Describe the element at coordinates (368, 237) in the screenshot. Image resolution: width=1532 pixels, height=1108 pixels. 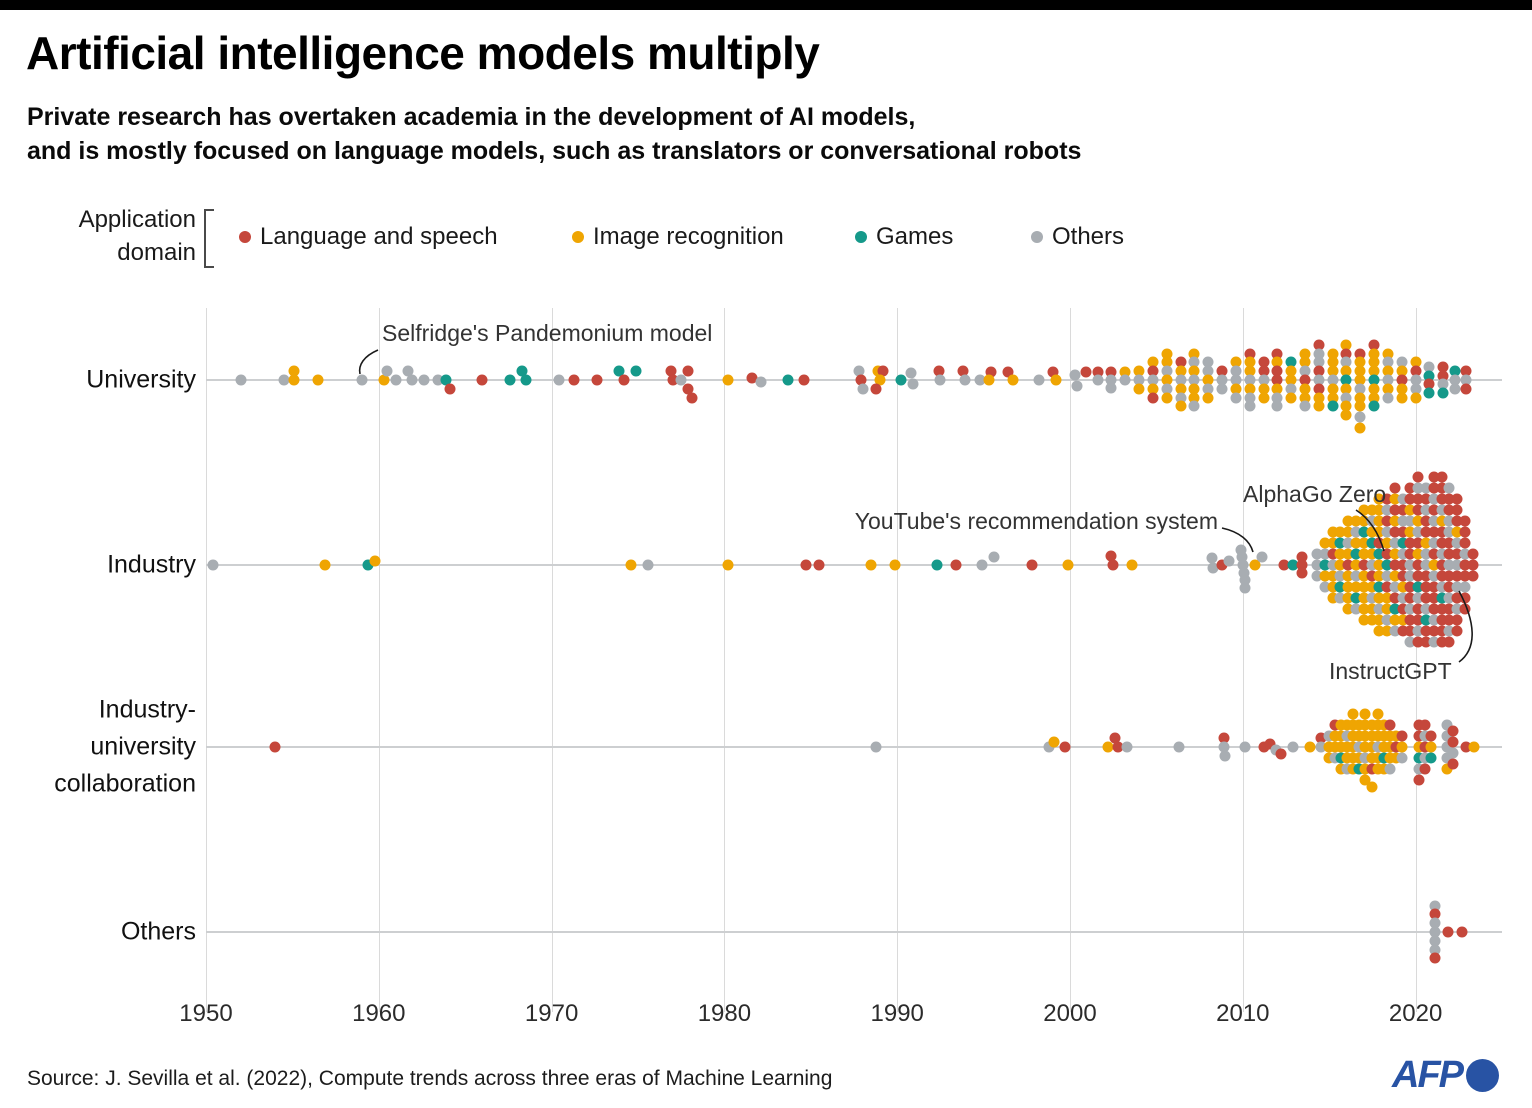
I see `legend-item-language: Language and speech` at that location.